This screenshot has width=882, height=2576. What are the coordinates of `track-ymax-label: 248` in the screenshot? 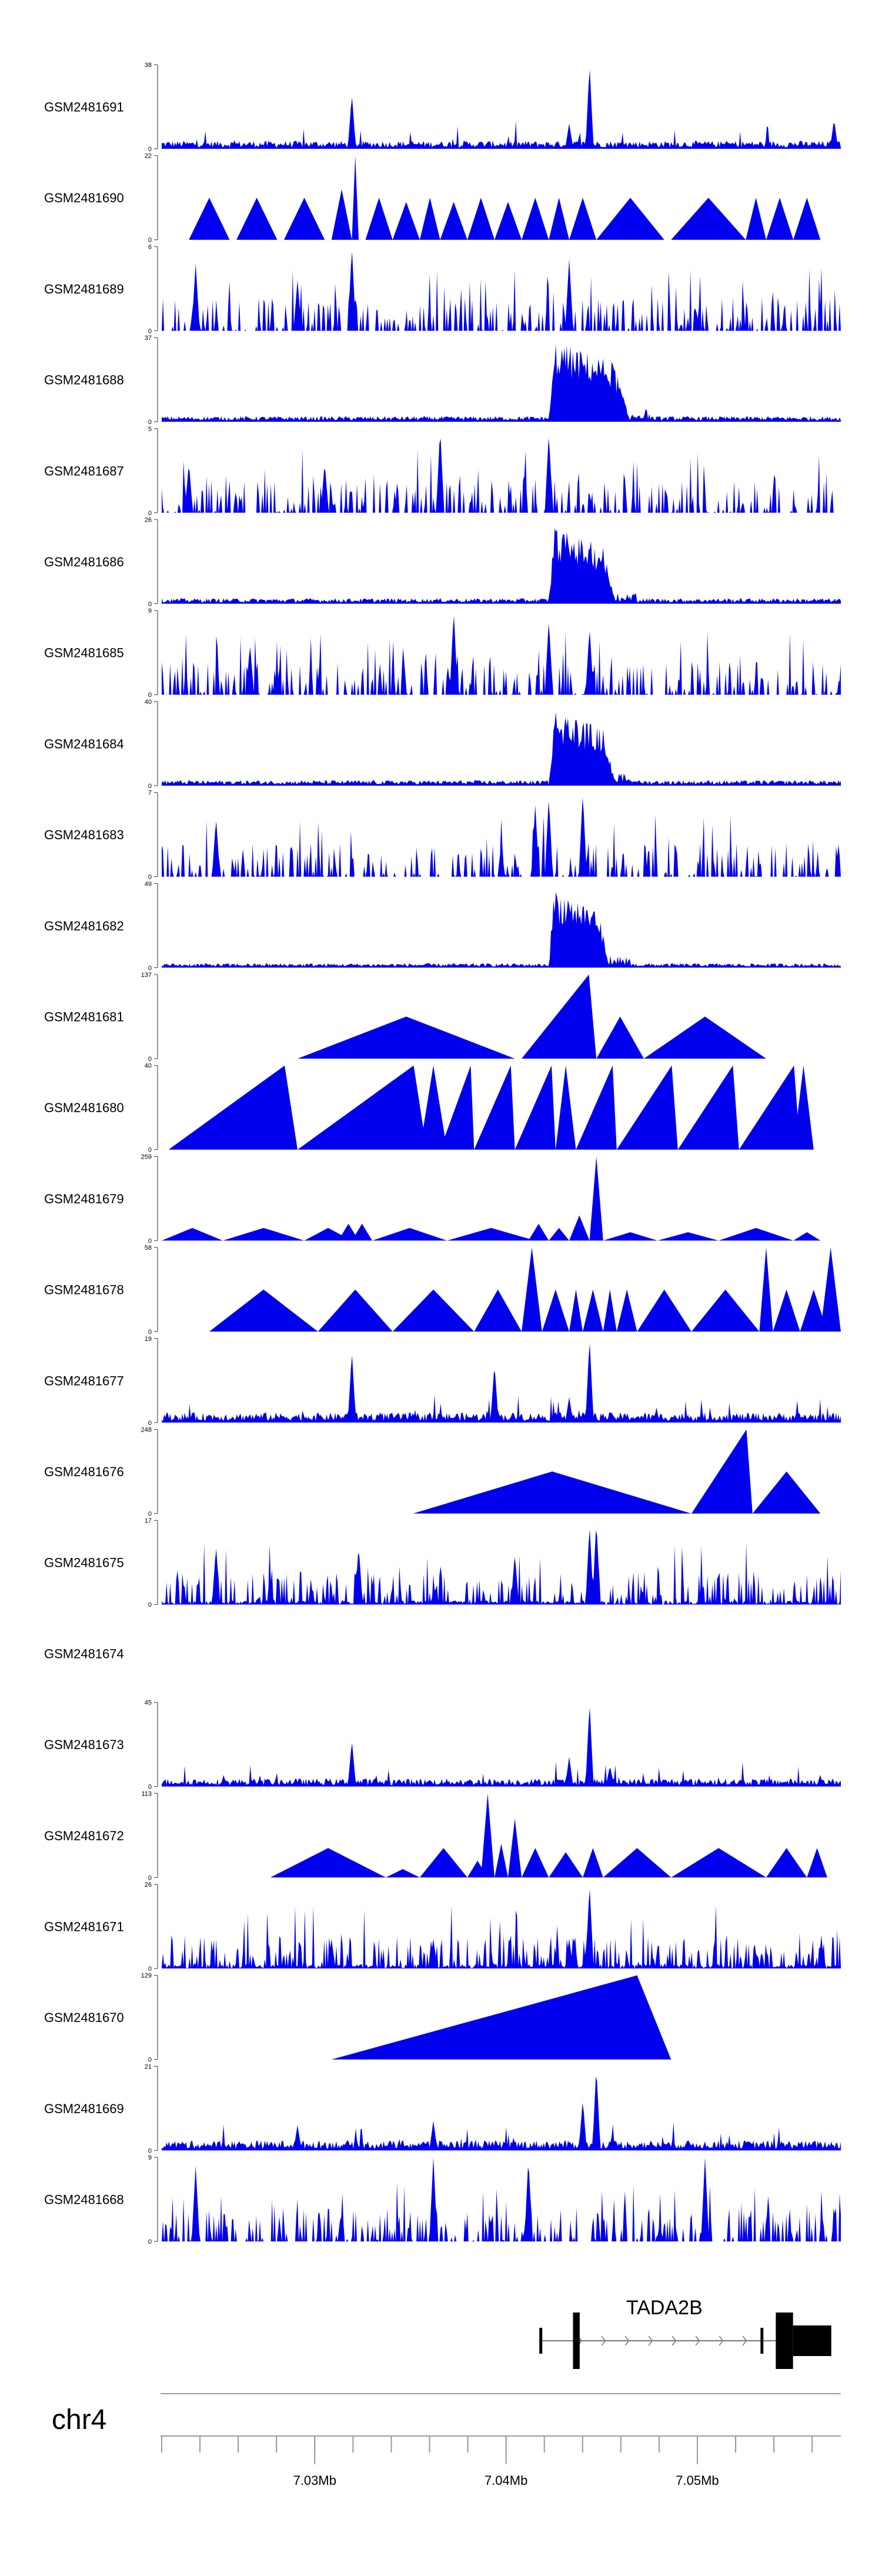 It's located at (146, 1430).